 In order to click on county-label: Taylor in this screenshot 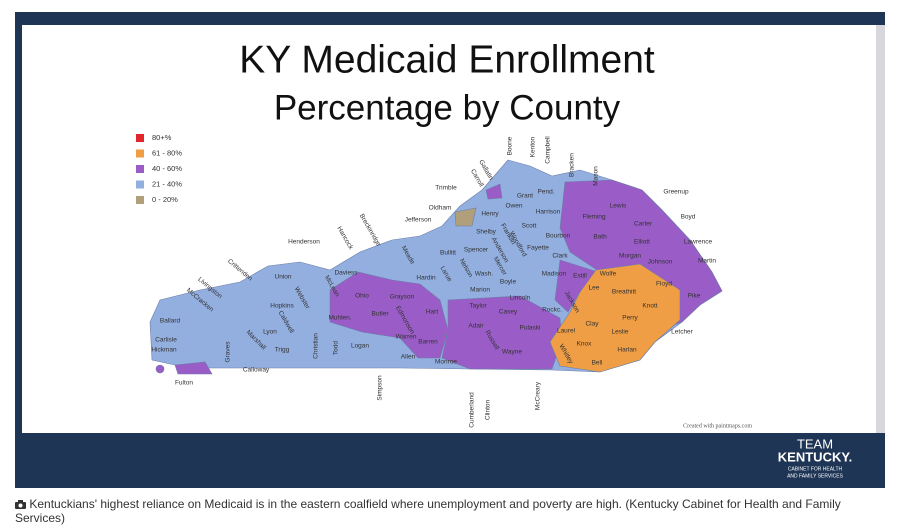, I will do `click(478, 306)`.